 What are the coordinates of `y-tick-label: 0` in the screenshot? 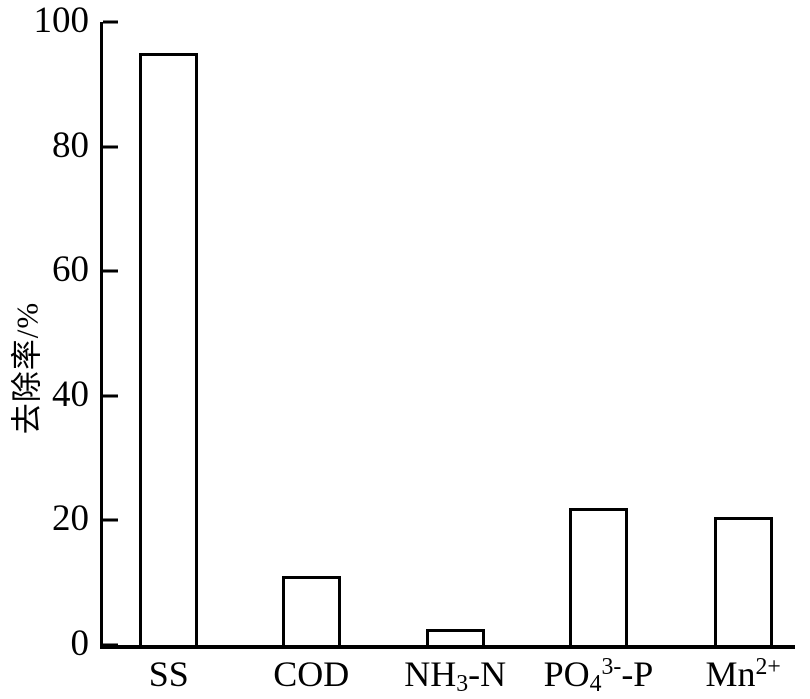 It's located at (80, 644).